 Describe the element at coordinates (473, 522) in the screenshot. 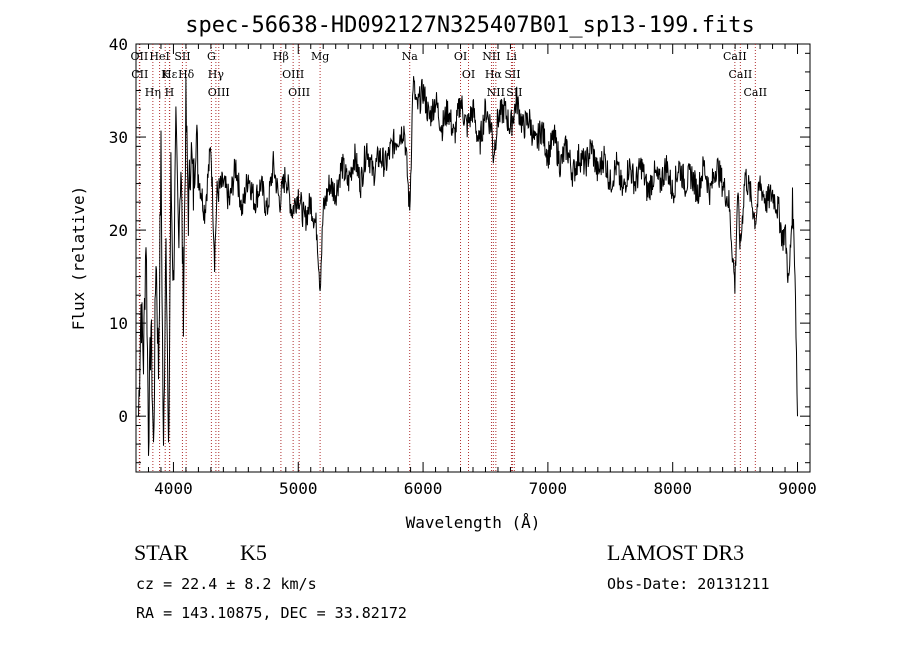

I see `x-axis-label: Wavelength (Å)` at that location.